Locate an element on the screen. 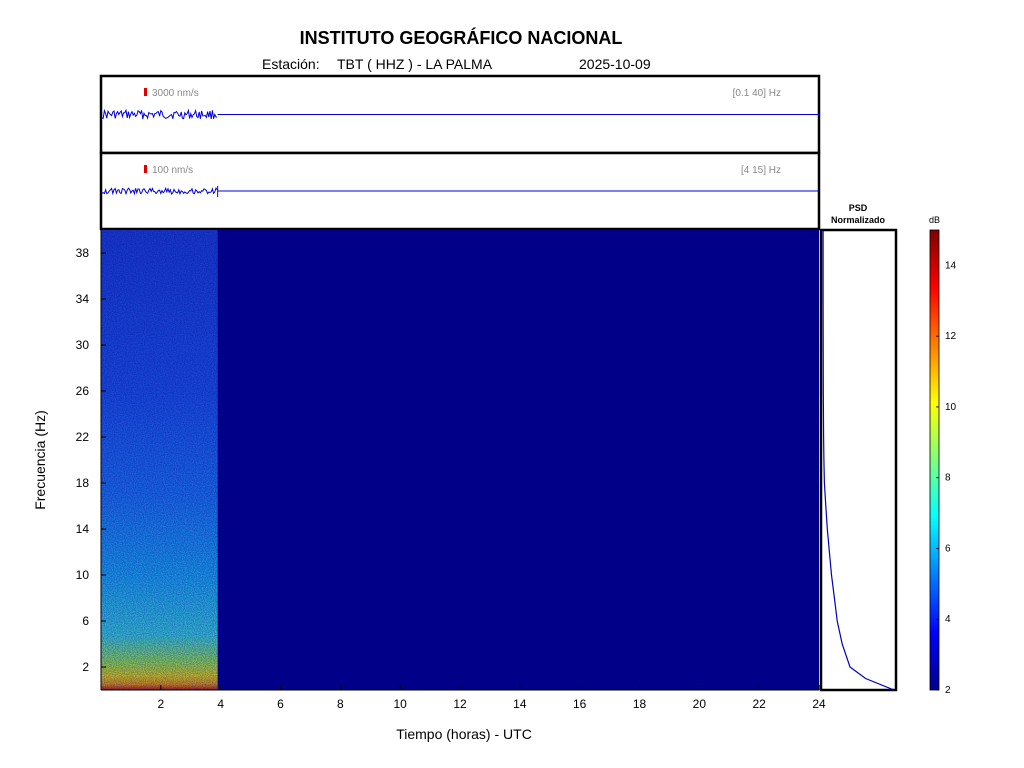 The image size is (1024, 768). y-tick-label-6: 26 is located at coordinates (83, 391).